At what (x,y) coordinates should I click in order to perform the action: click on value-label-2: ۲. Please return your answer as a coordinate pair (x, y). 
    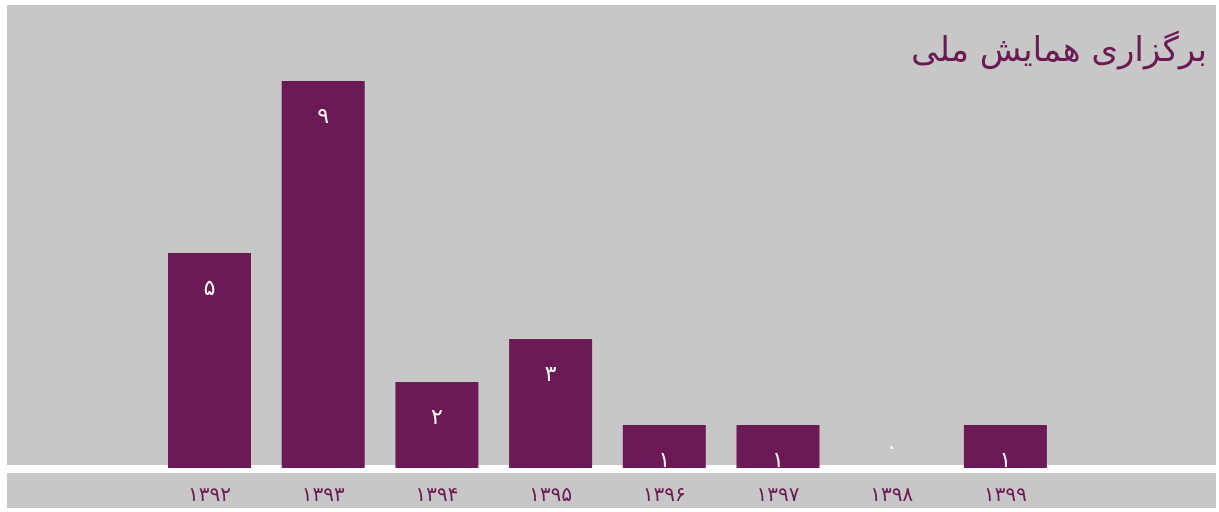
    Looking at the image, I should click on (437, 417).